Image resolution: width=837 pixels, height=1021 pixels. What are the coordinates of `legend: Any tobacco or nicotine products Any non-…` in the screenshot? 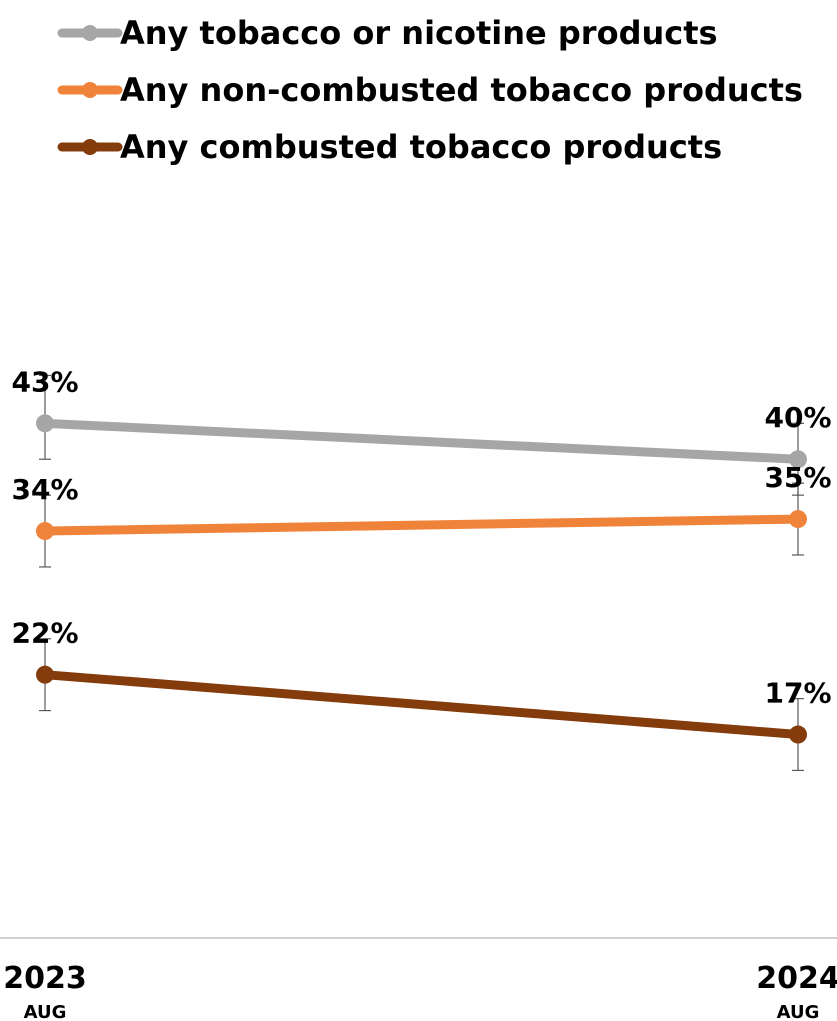 It's located at (430, 90).